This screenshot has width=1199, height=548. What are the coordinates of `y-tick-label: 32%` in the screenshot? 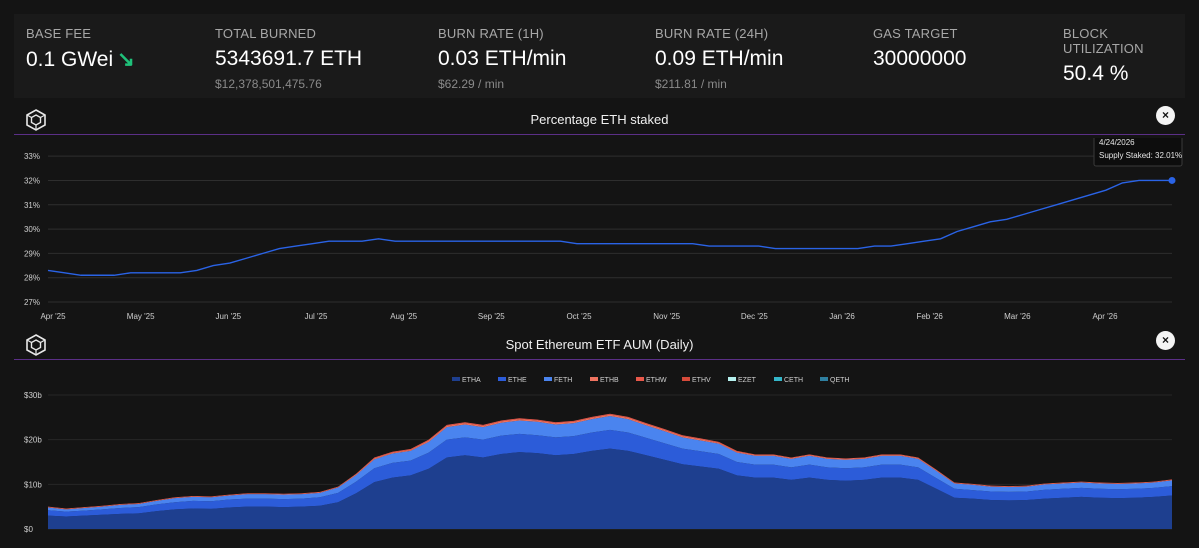 It's located at (32, 180).